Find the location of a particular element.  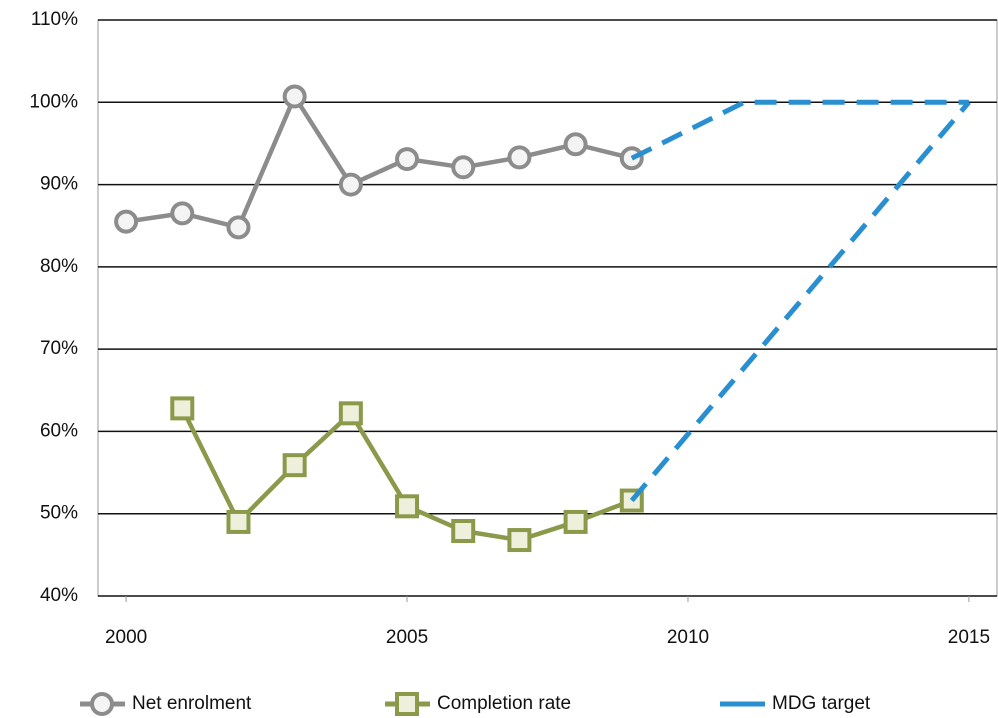

legend-item: Completion rate is located at coordinates (478, 704).